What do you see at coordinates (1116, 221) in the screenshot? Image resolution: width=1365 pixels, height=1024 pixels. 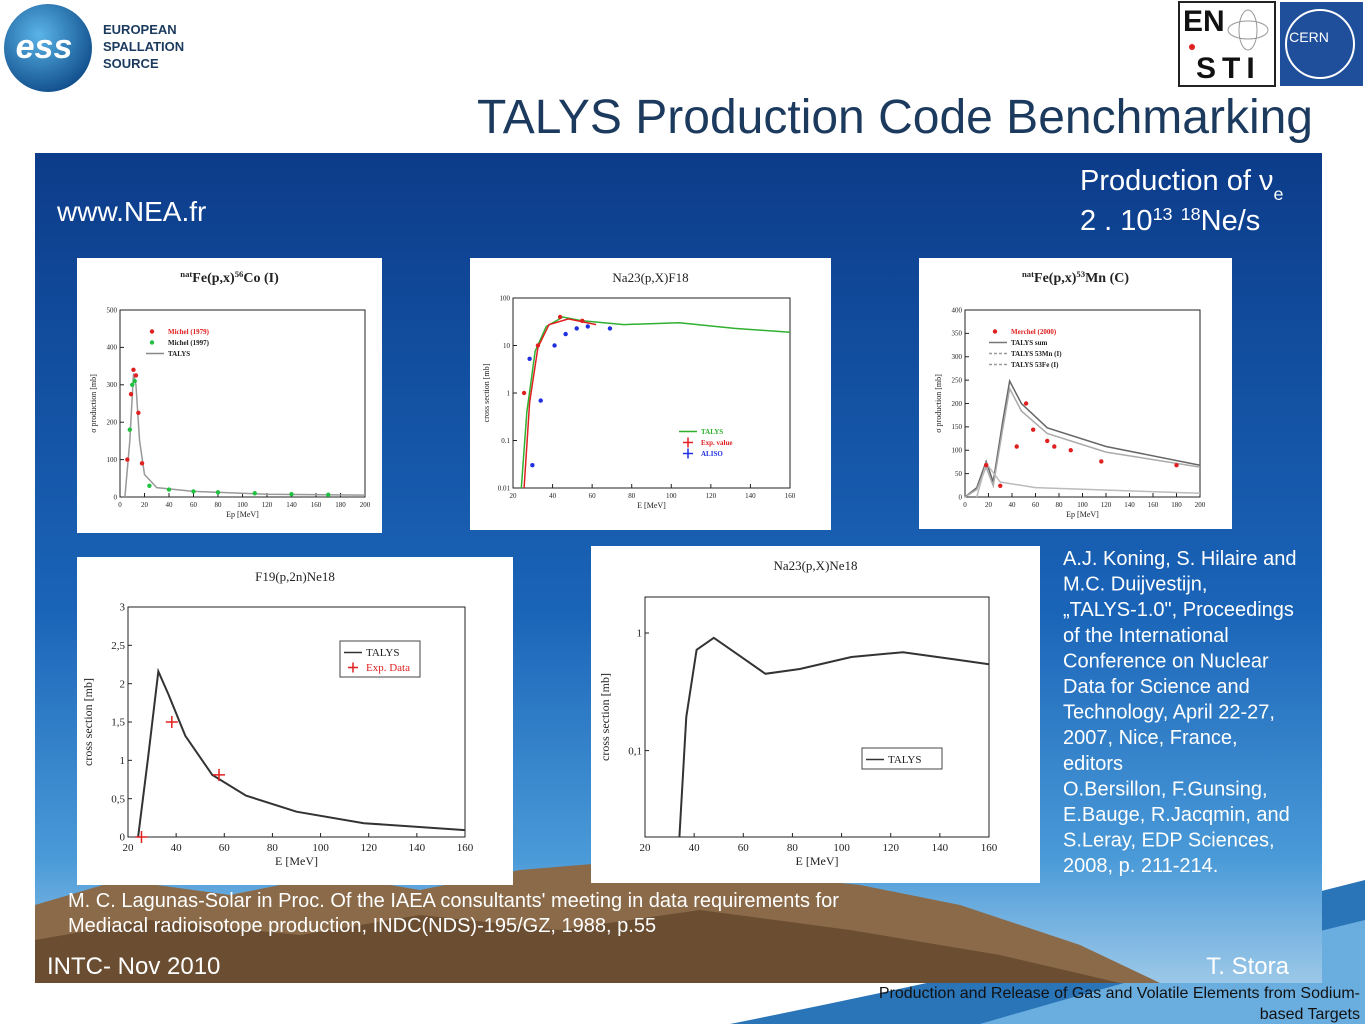 I see `text-part: 2 . 10` at bounding box center [1116, 221].